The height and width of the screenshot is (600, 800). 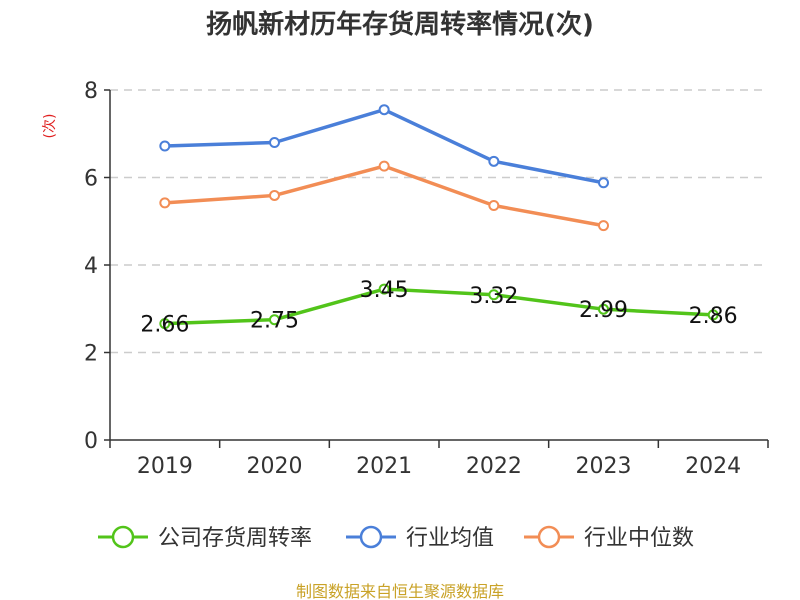 What do you see at coordinates (91, 179) in the screenshot?
I see `y-tick-label-6: 6` at bounding box center [91, 179].